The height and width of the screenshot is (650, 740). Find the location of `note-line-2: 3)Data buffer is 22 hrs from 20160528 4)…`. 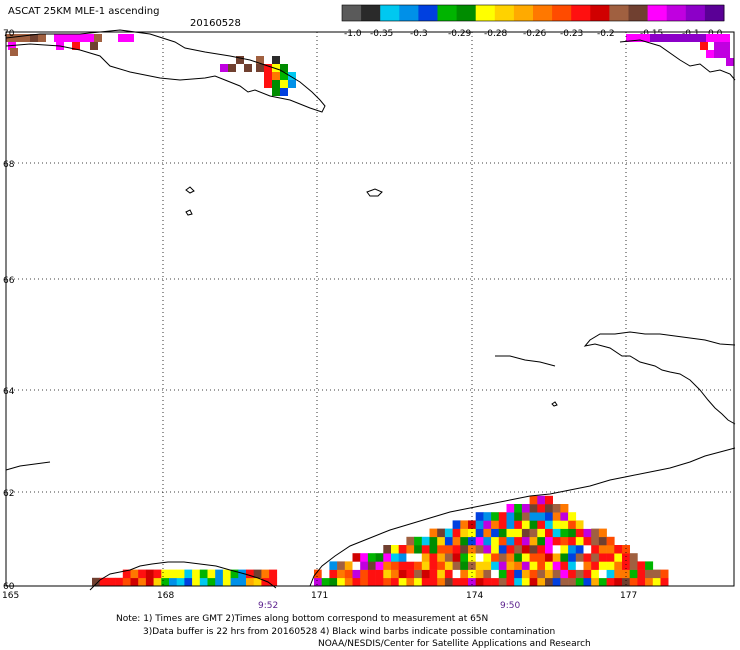

note-line-2: 3)Data buffer is 22 hrs from 20160528 4)… is located at coordinates (349, 632).